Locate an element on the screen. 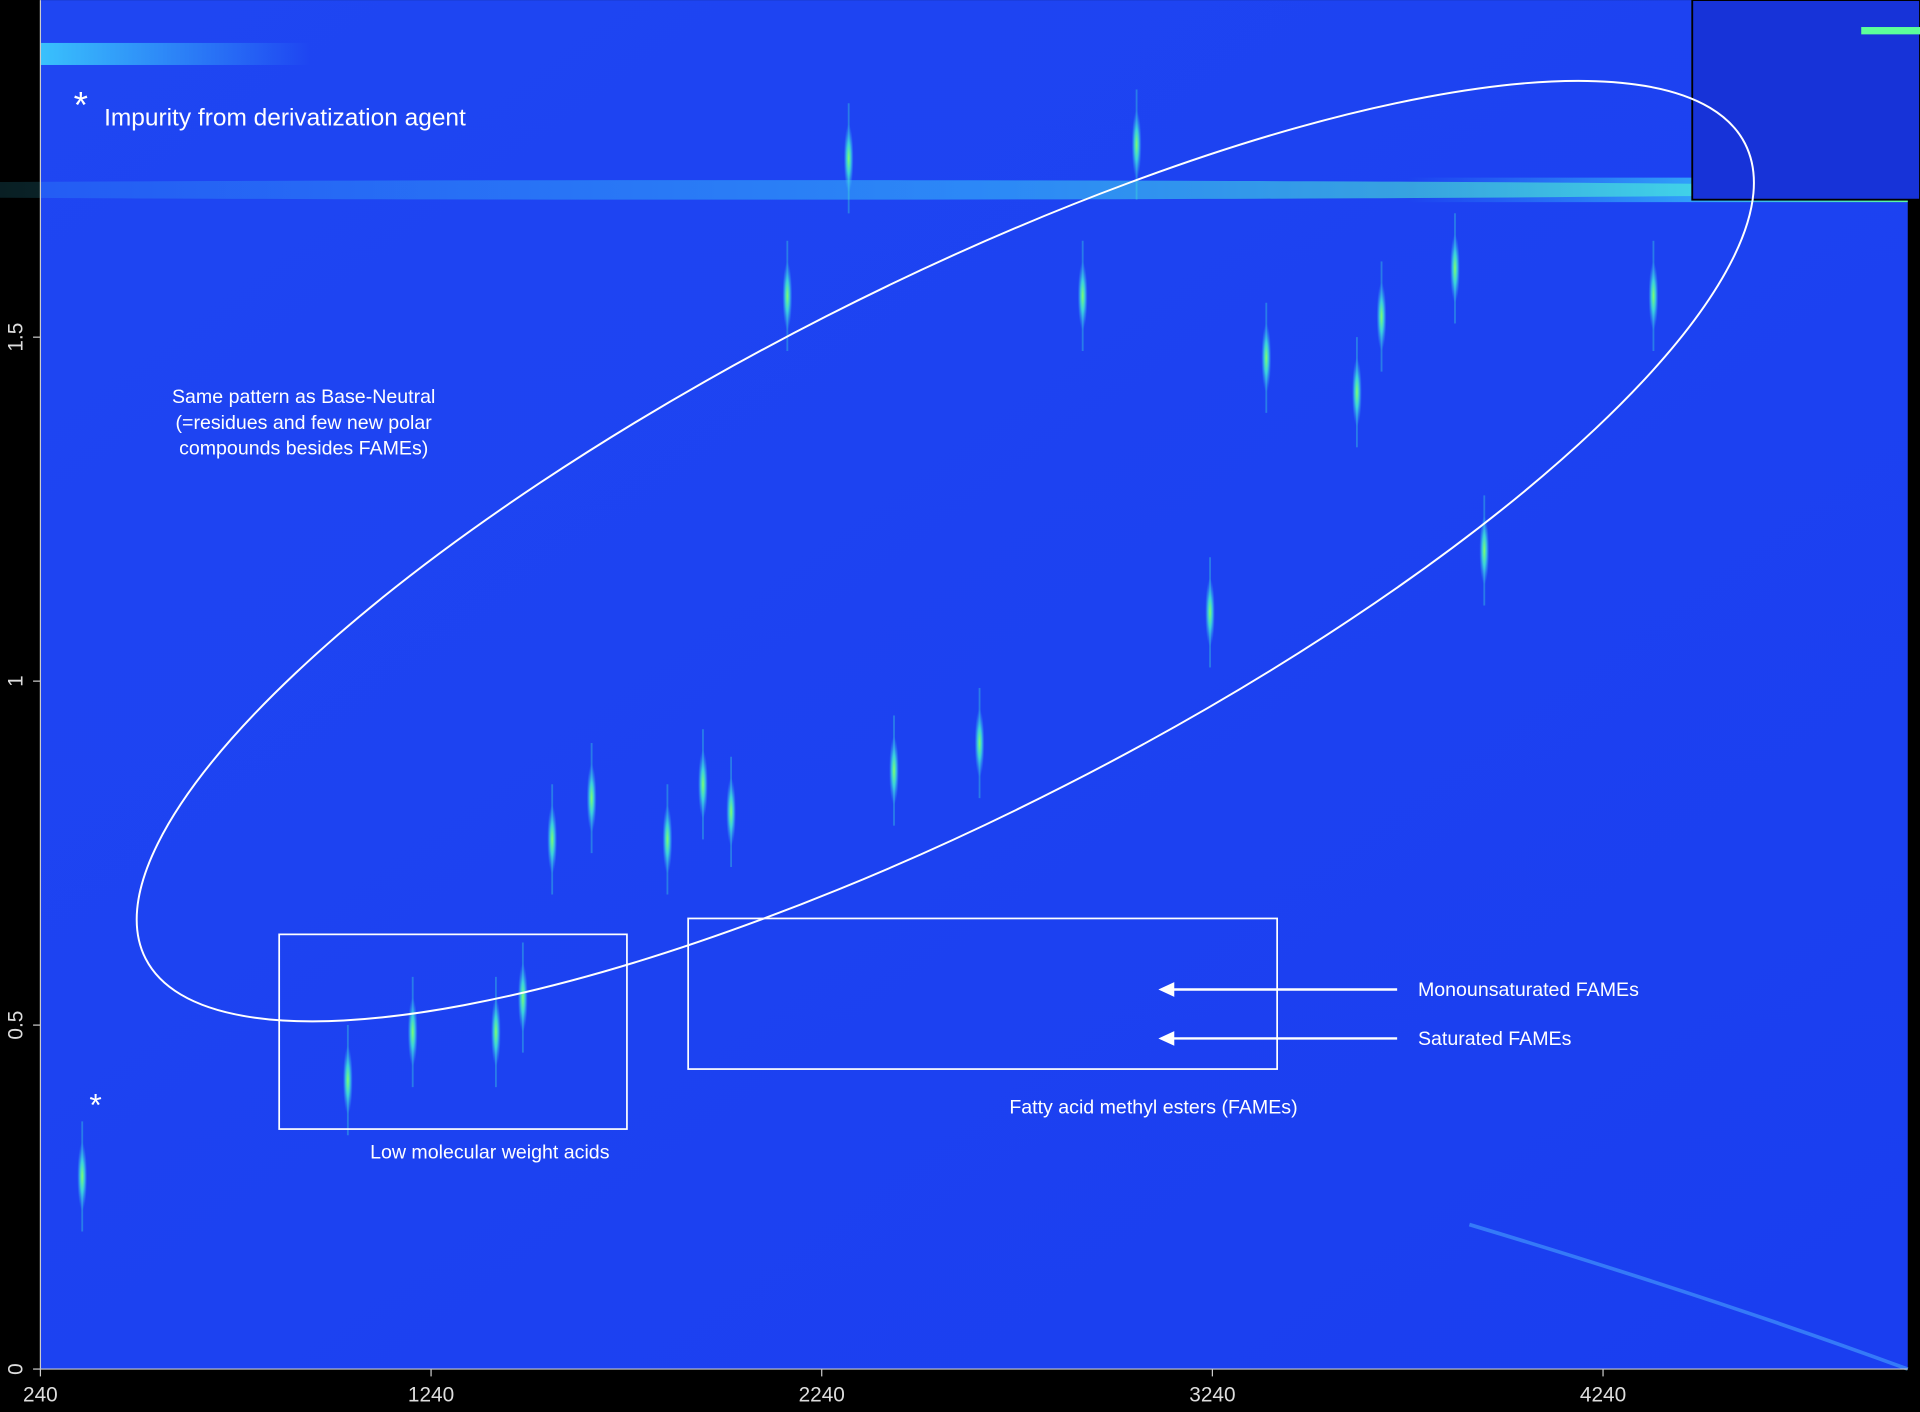 The image size is (1920, 1412). x-tick-label: 240 is located at coordinates (40, 1395).